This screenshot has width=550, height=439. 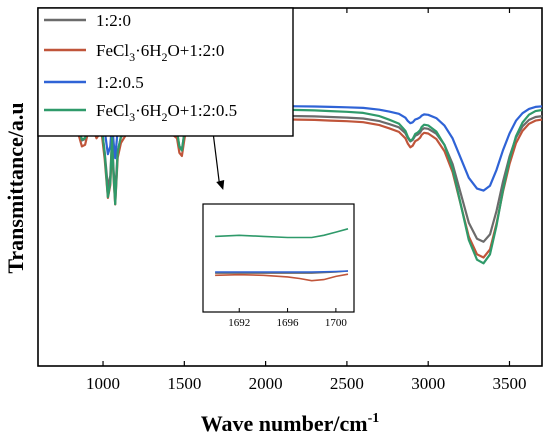 I want to click on x-tick-label: 1000, so click(x=103, y=383).